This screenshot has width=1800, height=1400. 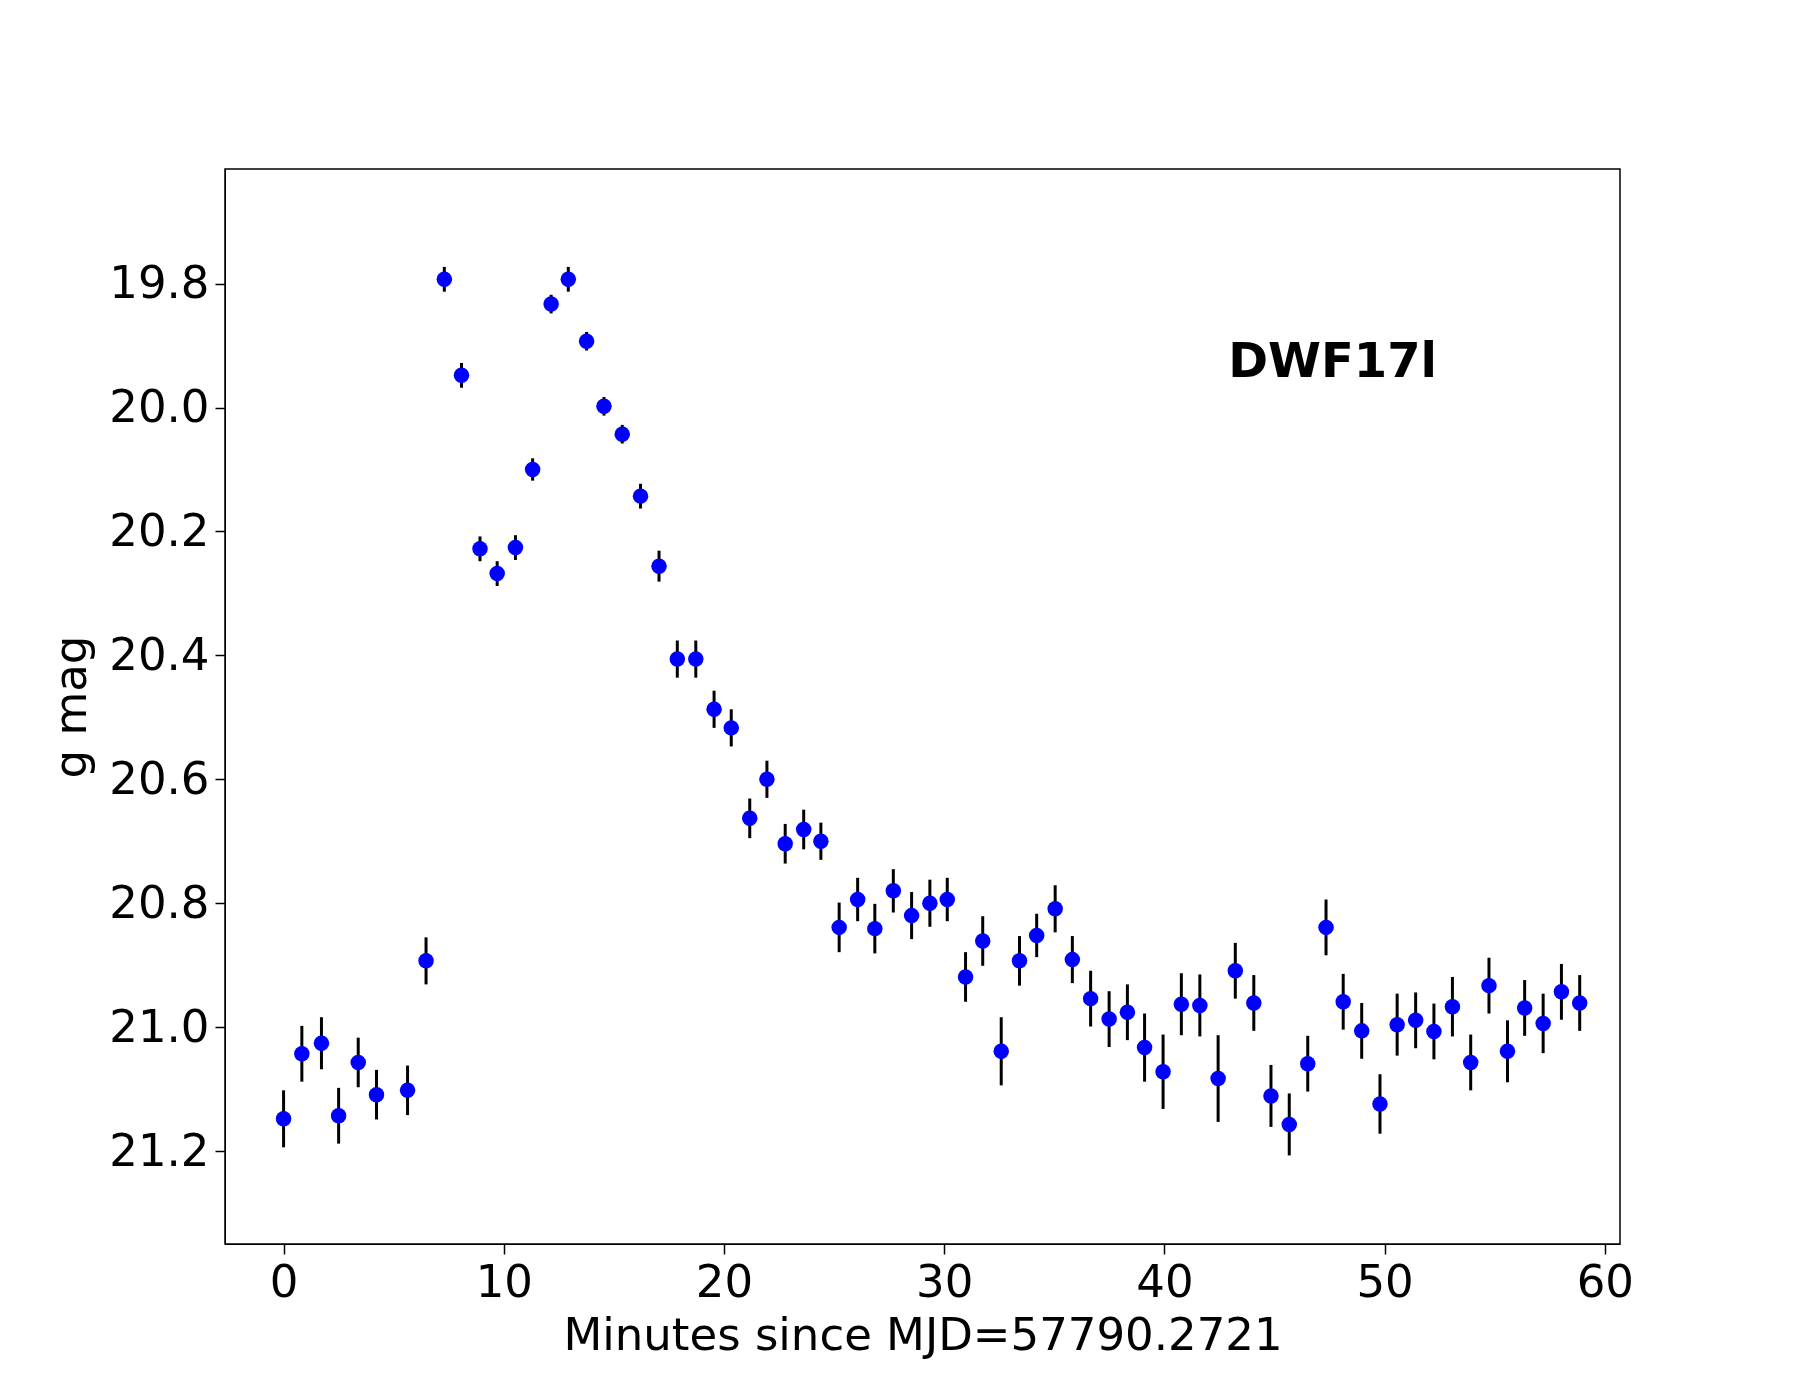 I want to click on y-tick-label: 21.2, so click(x=159, y=1150).